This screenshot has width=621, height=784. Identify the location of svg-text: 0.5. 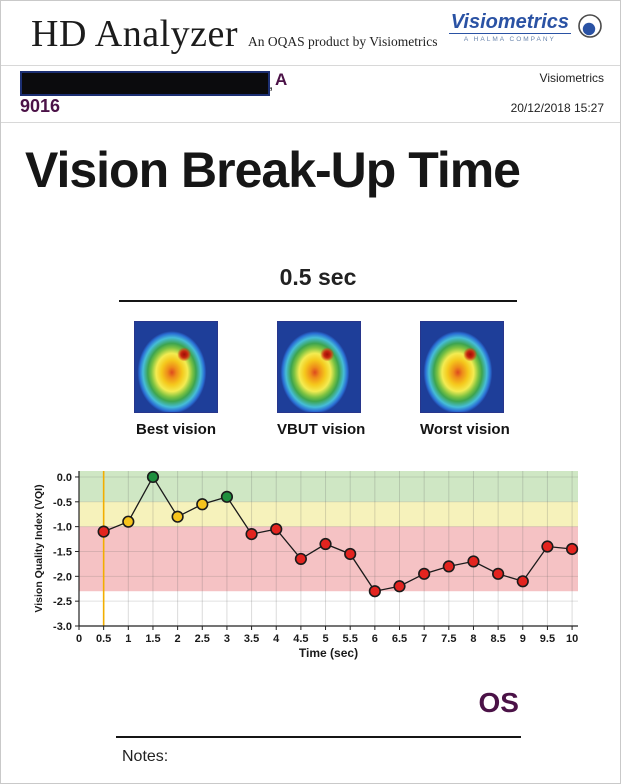
(103, 639).